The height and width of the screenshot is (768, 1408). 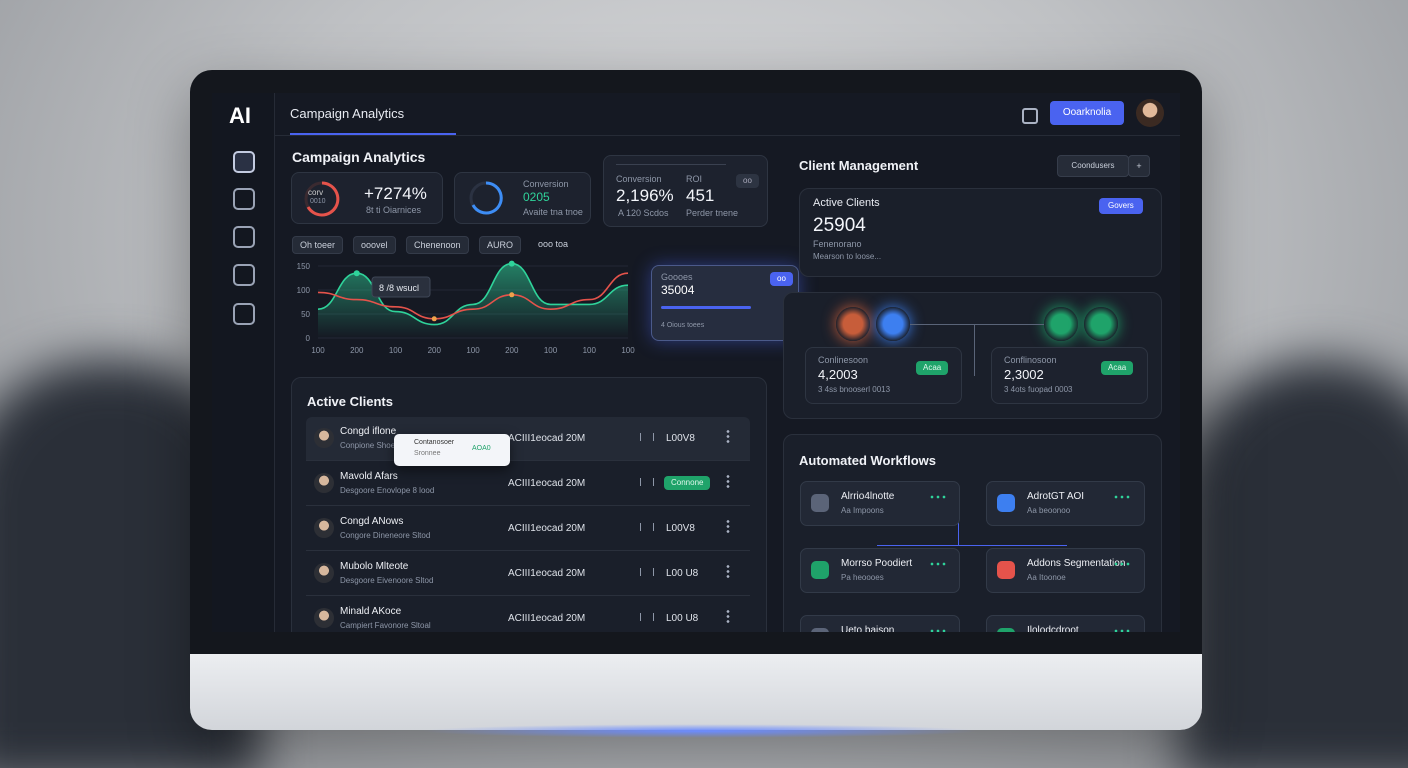 I want to click on node-value: 2,3002, so click(x=1024, y=374).